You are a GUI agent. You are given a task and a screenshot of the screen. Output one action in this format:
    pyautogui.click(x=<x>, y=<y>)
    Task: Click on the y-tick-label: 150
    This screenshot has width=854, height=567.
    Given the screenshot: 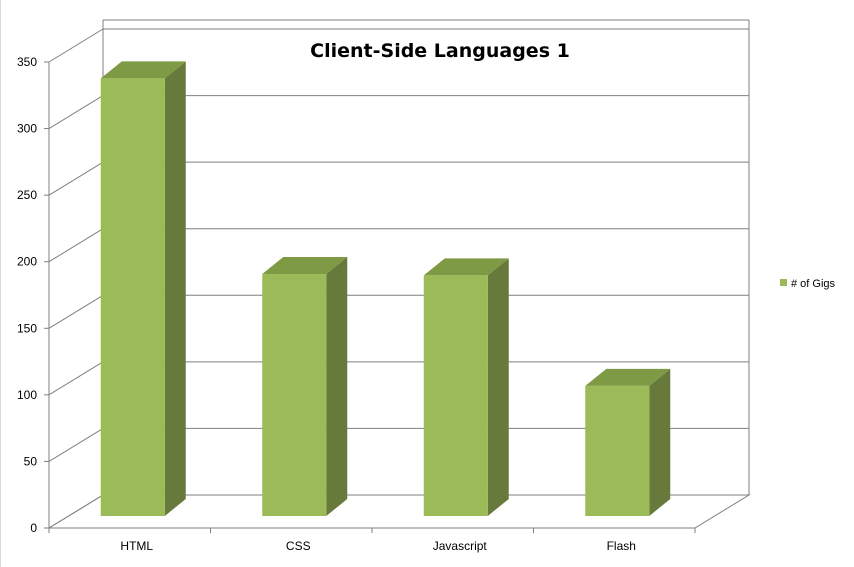 What is the action you would take?
    pyautogui.click(x=27, y=328)
    